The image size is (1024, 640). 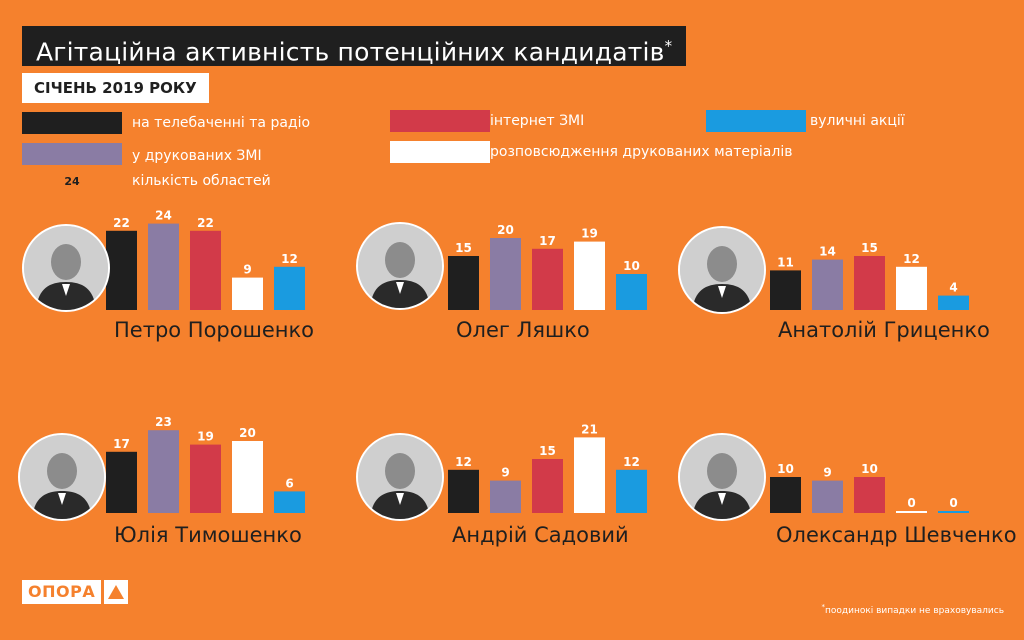 What do you see at coordinates (201, 181) in the screenshot?
I see `legend-label-count: кількість областей` at bounding box center [201, 181].